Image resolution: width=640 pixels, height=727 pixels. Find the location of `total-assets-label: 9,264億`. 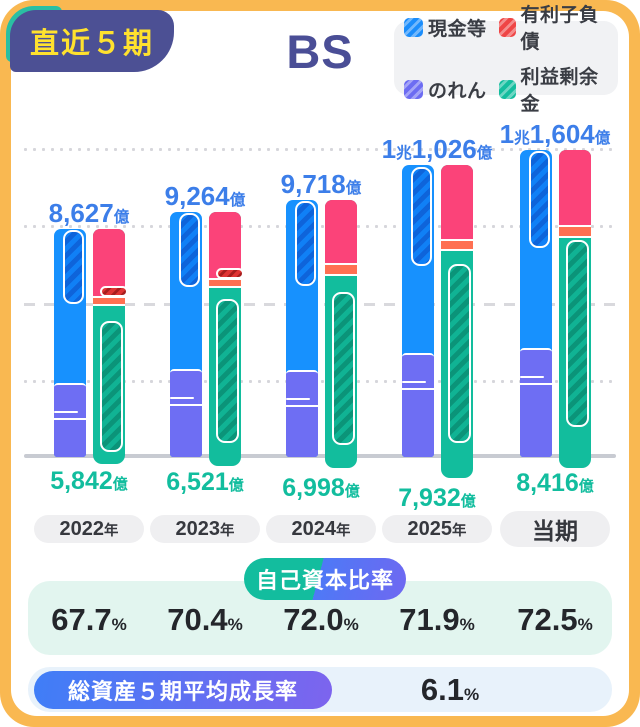

total-assets-label: 9,264億 is located at coordinates (205, 195).